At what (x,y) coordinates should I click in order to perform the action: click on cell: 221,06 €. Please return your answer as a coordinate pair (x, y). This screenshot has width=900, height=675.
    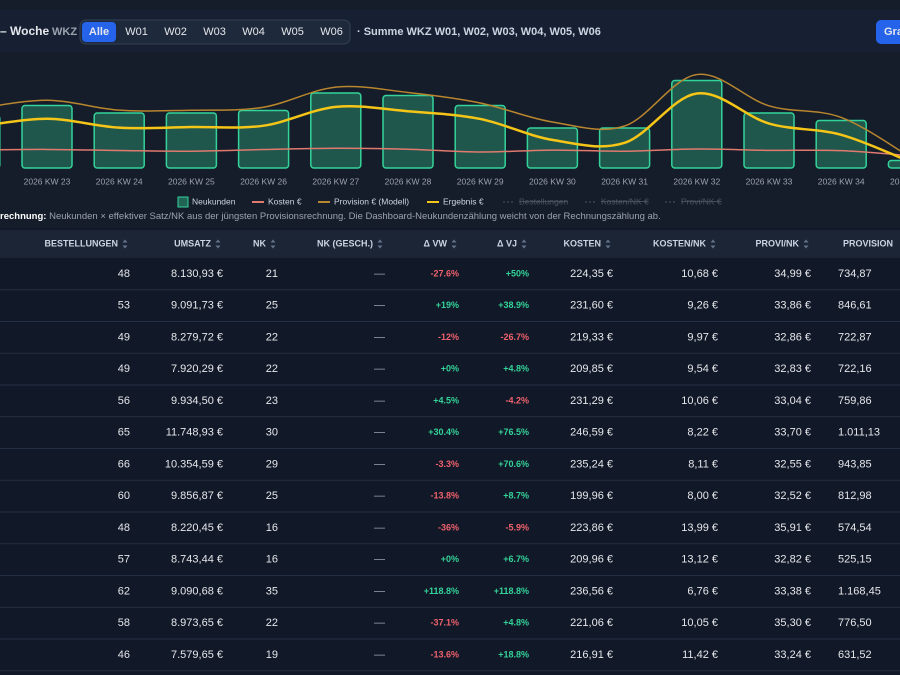
    Looking at the image, I should click on (591, 623).